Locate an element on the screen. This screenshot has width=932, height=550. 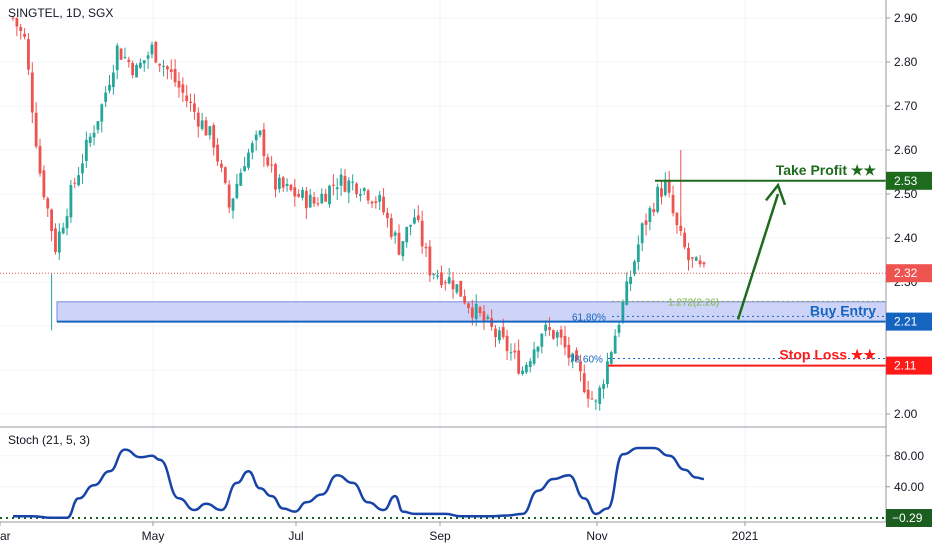
projection-arrow is located at coordinates (758, 256).